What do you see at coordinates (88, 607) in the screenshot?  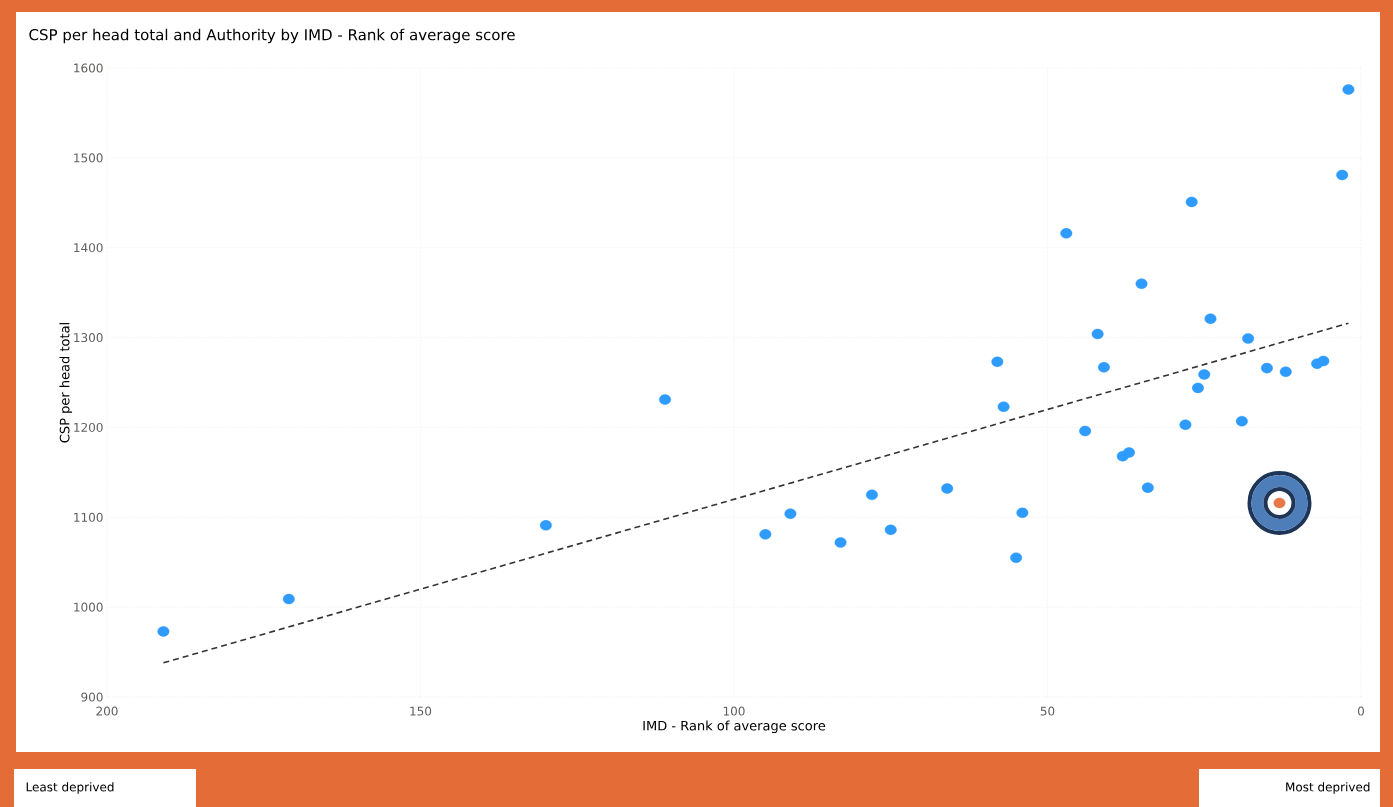 I see `y-tick-label: 1000` at bounding box center [88, 607].